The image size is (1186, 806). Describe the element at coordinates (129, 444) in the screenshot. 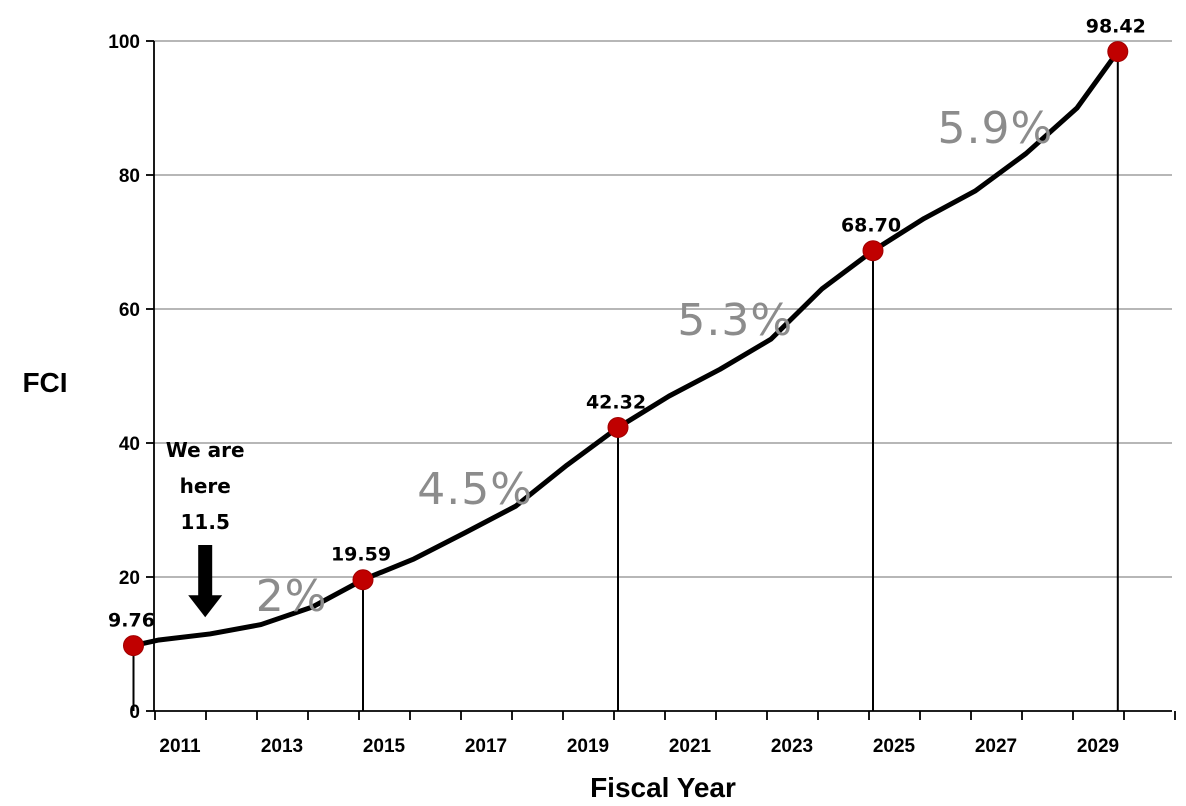

I see `y-tick-label: 40` at that location.